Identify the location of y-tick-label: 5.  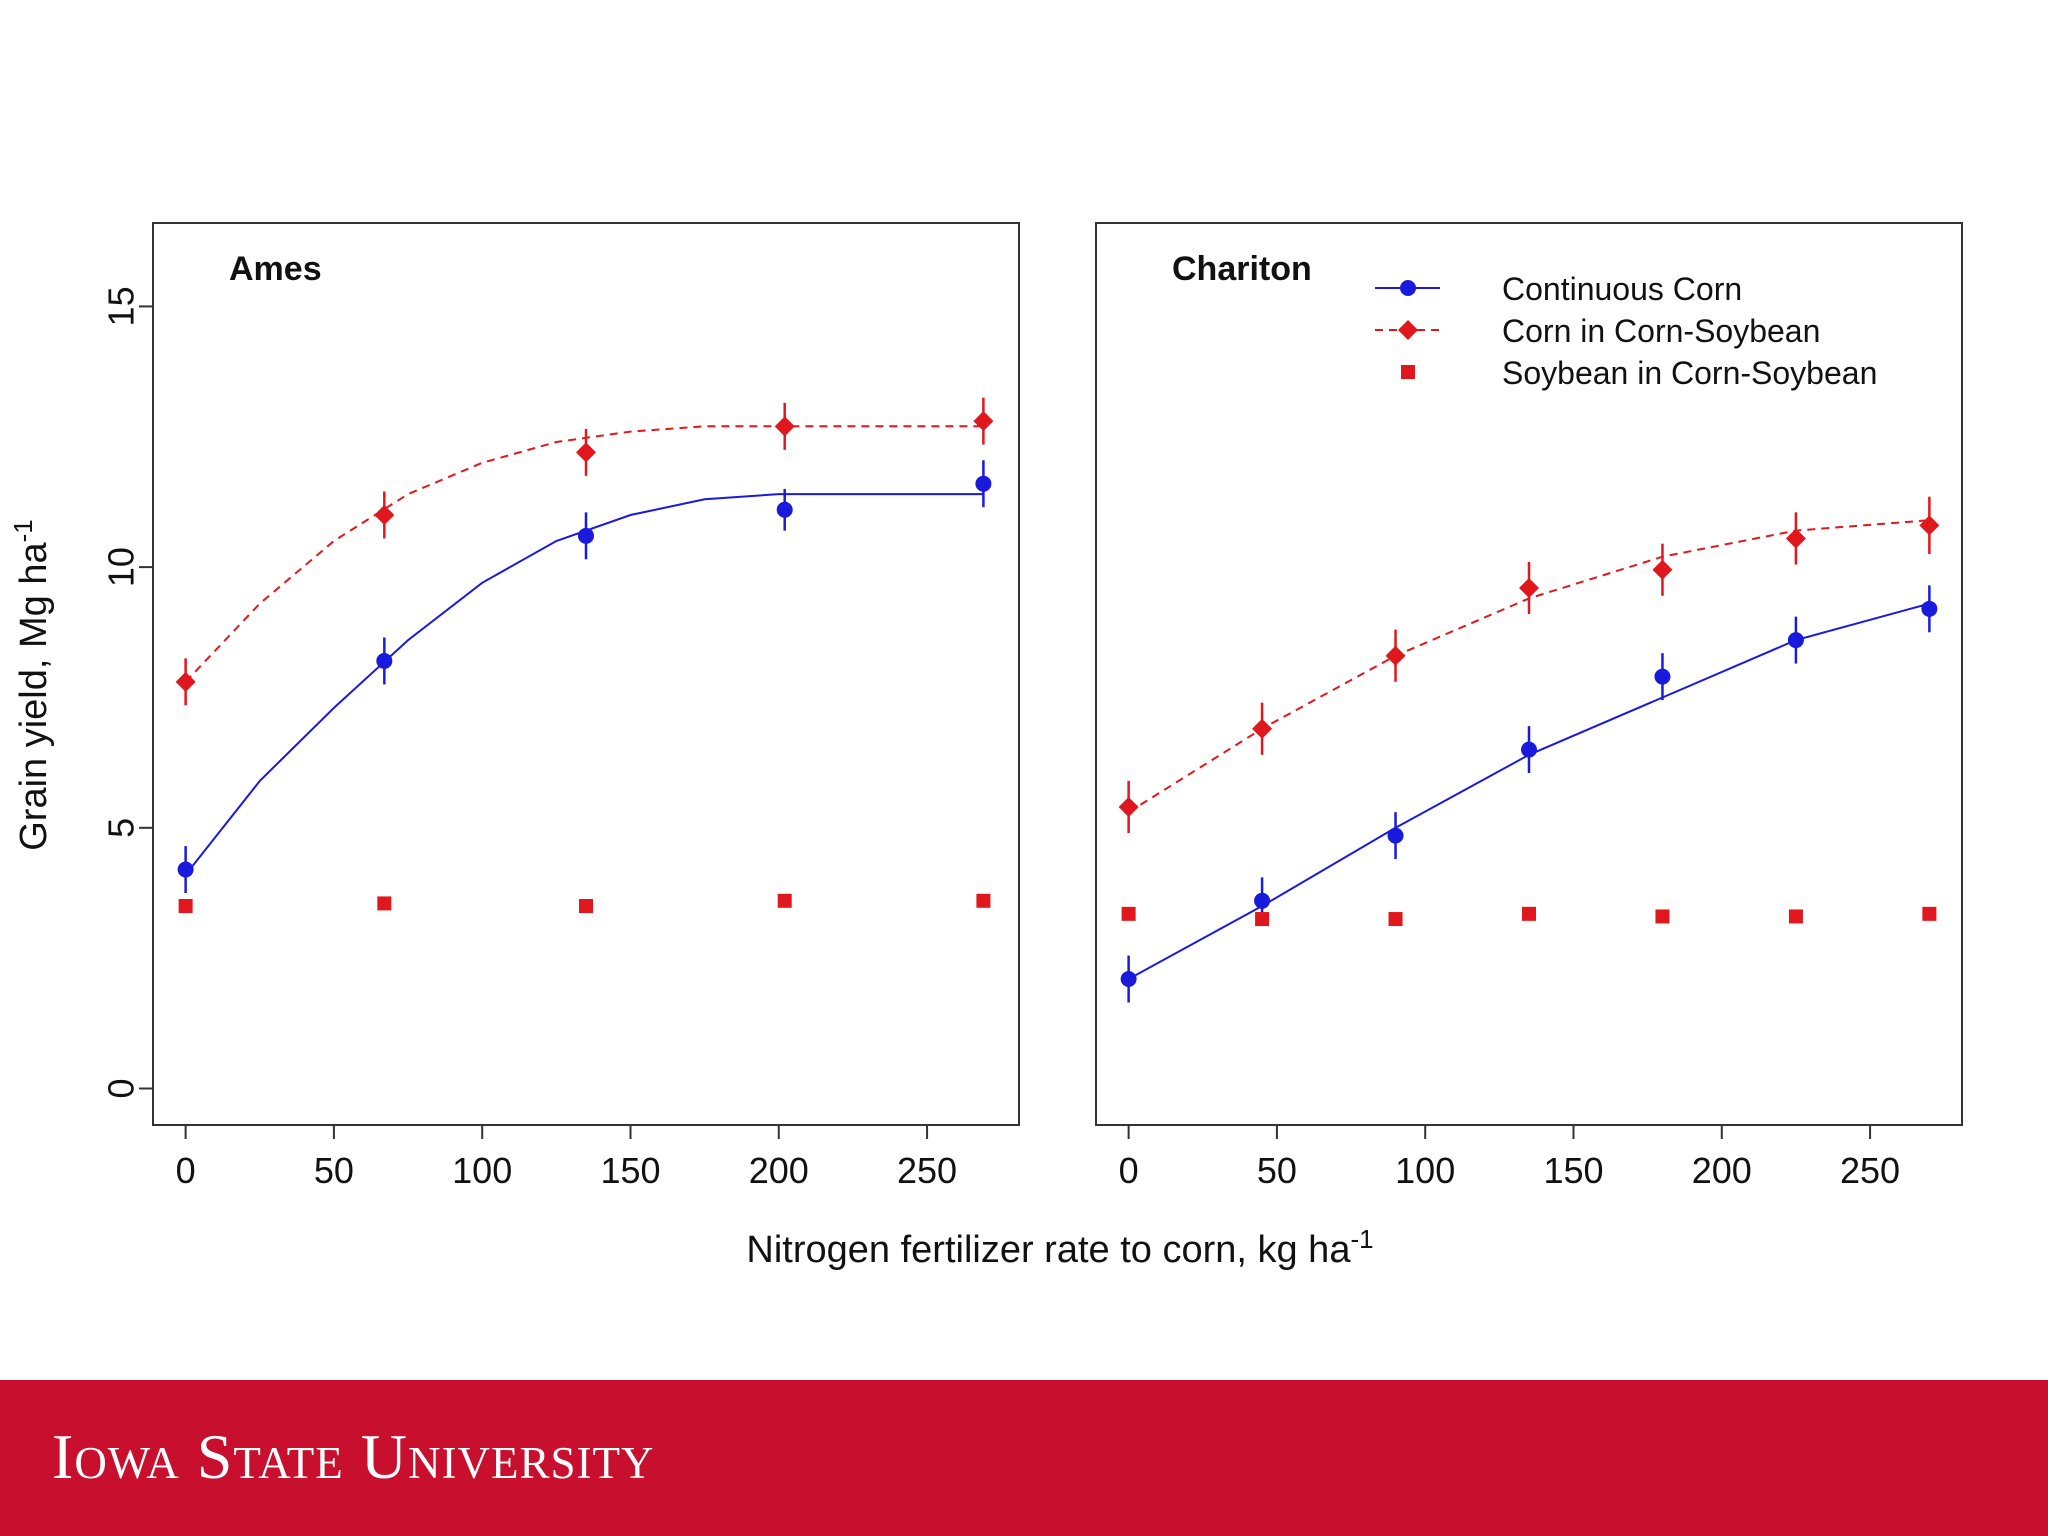
(121, 828).